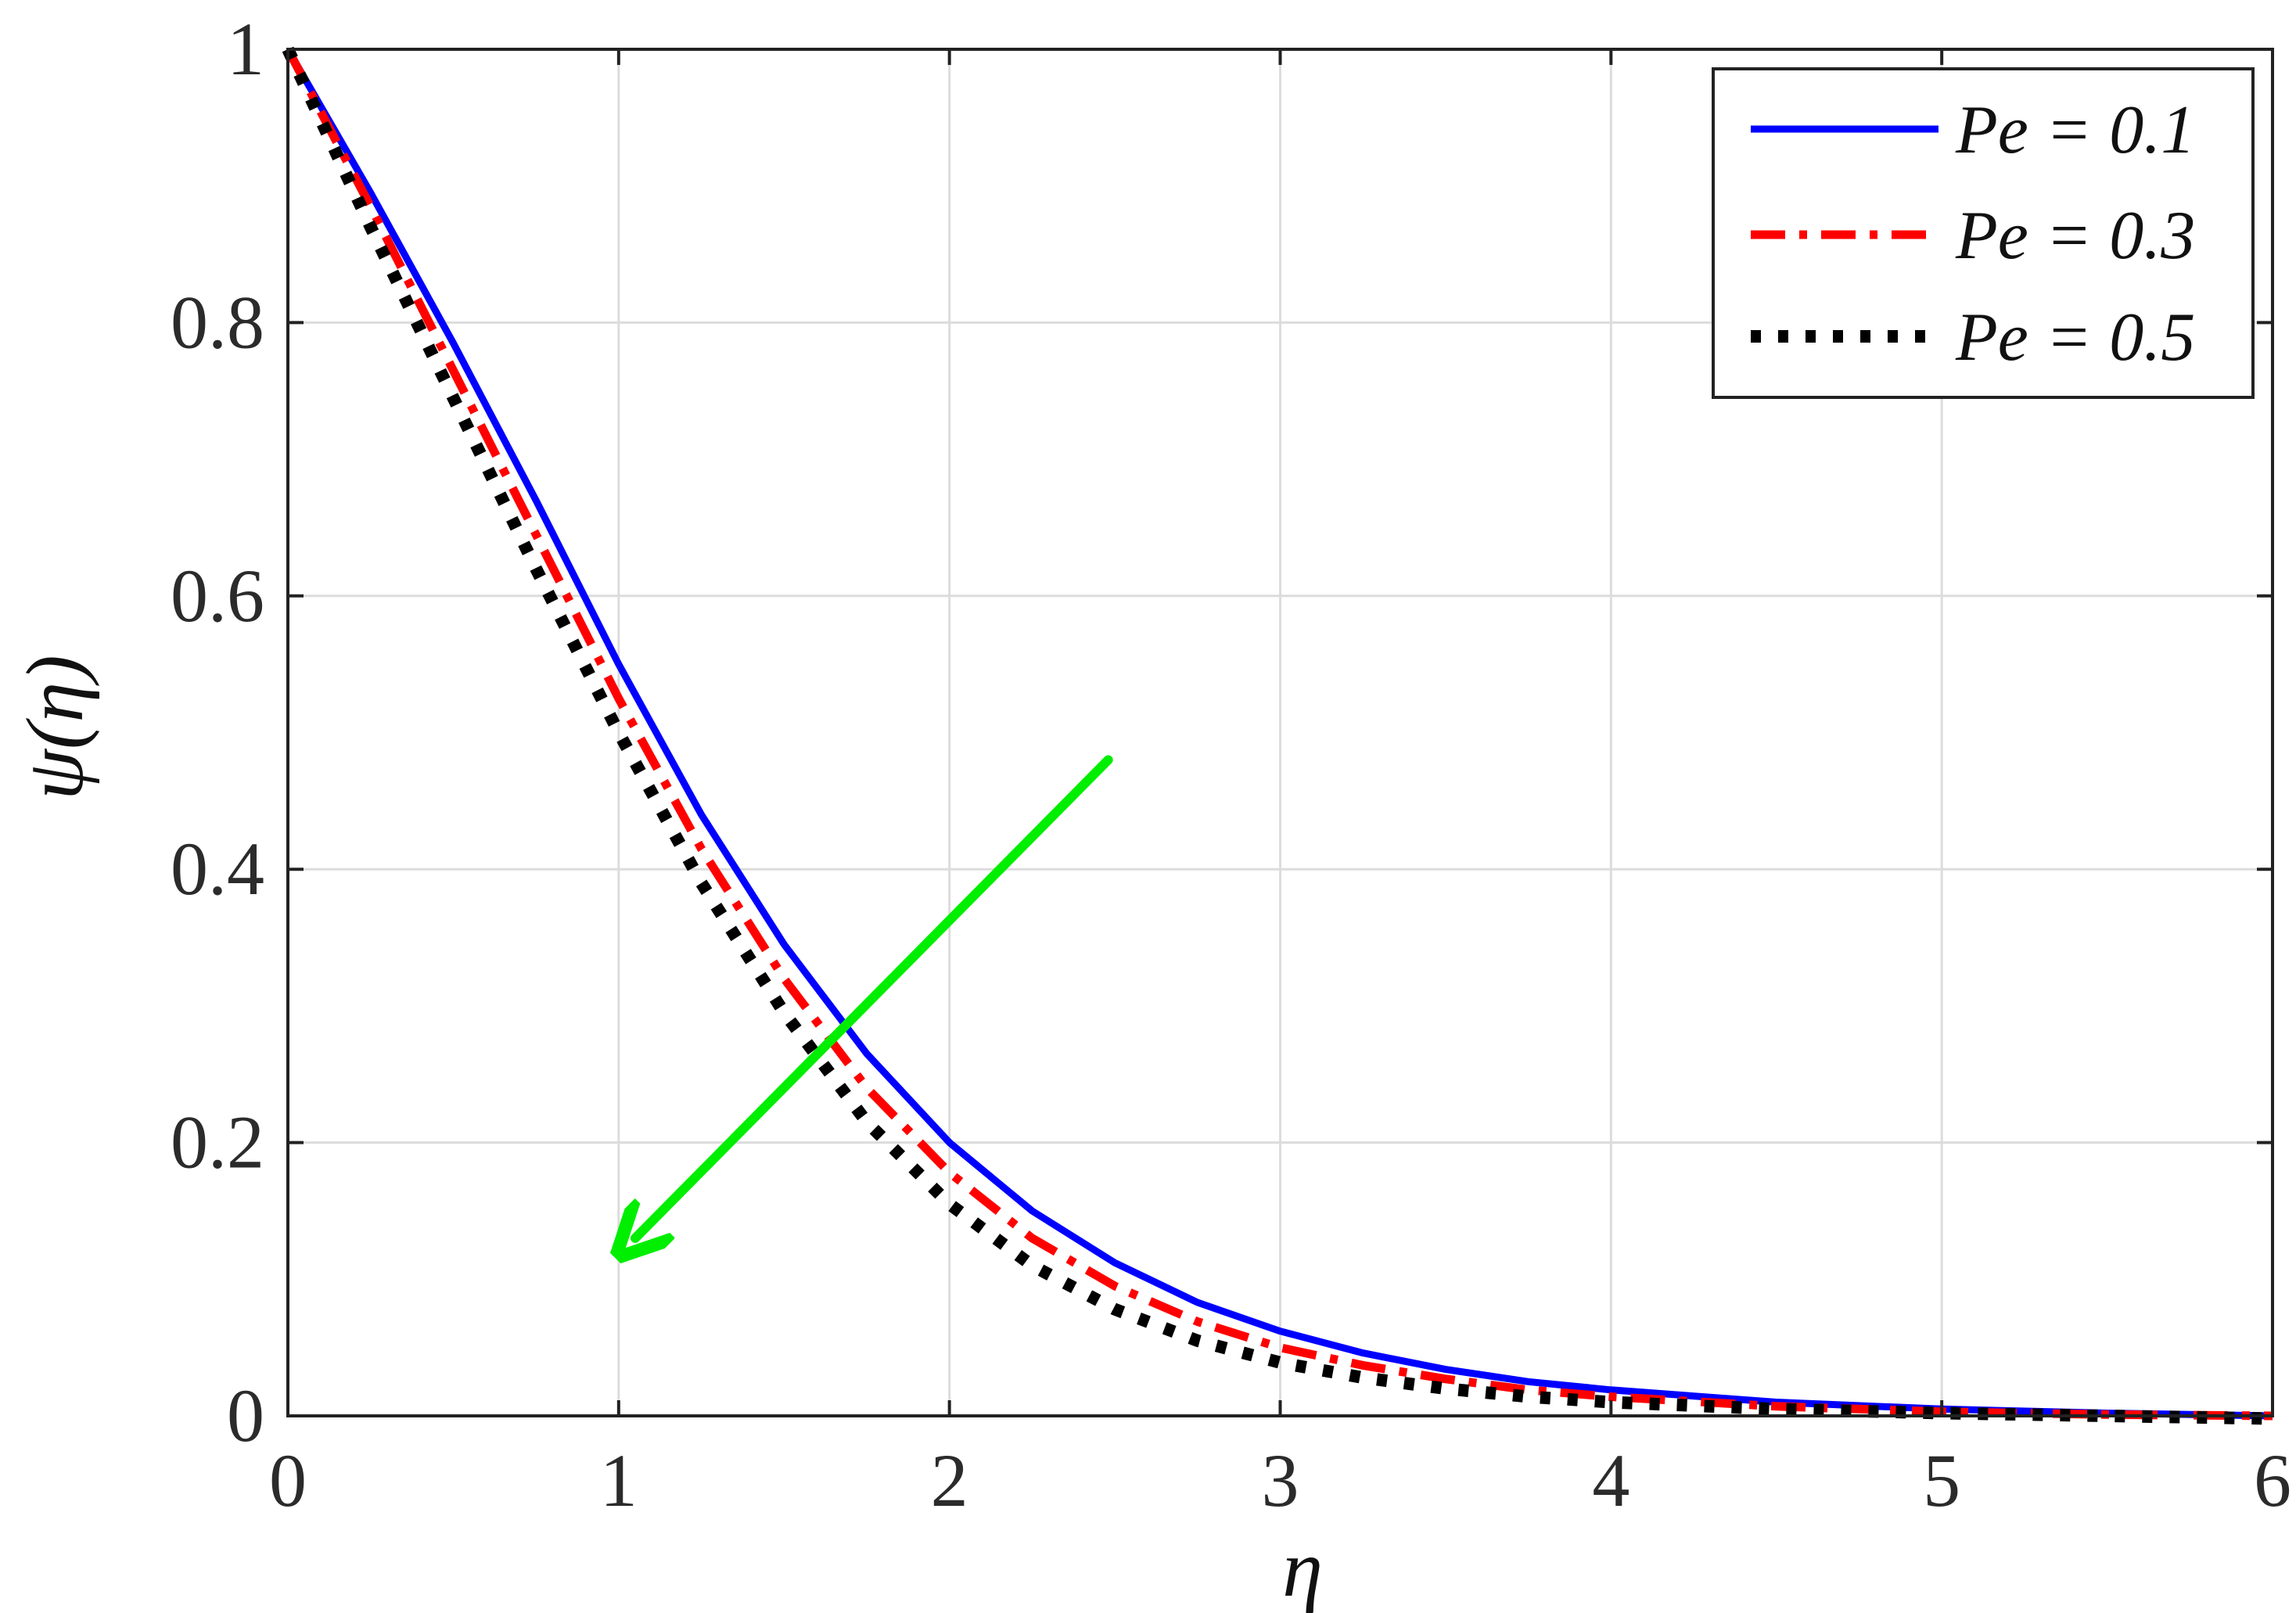 This screenshot has width=2296, height=1613. I want to click on y-tick-label: 0.2, so click(218, 1142).